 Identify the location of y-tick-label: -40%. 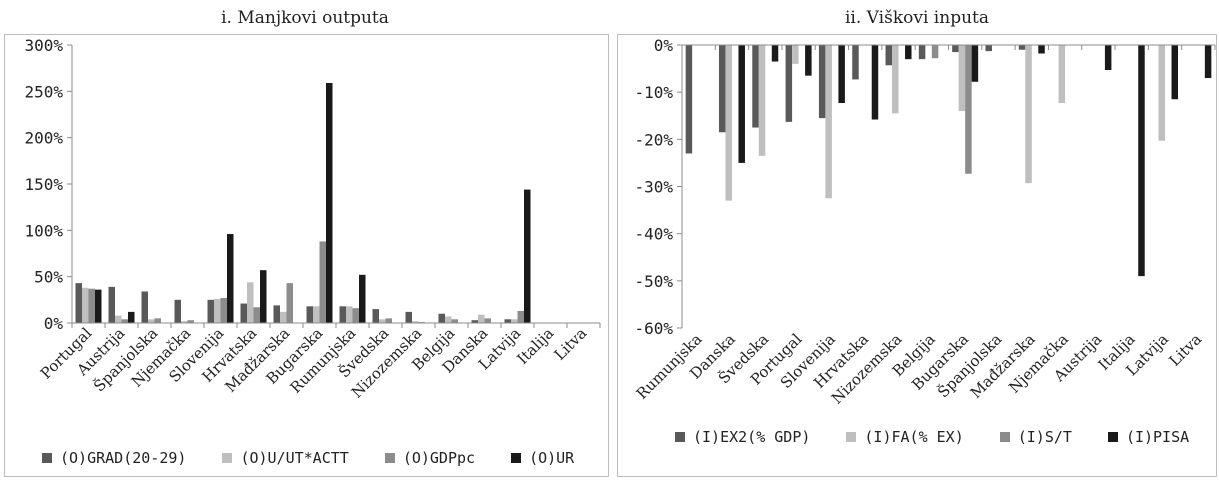
(653, 234).